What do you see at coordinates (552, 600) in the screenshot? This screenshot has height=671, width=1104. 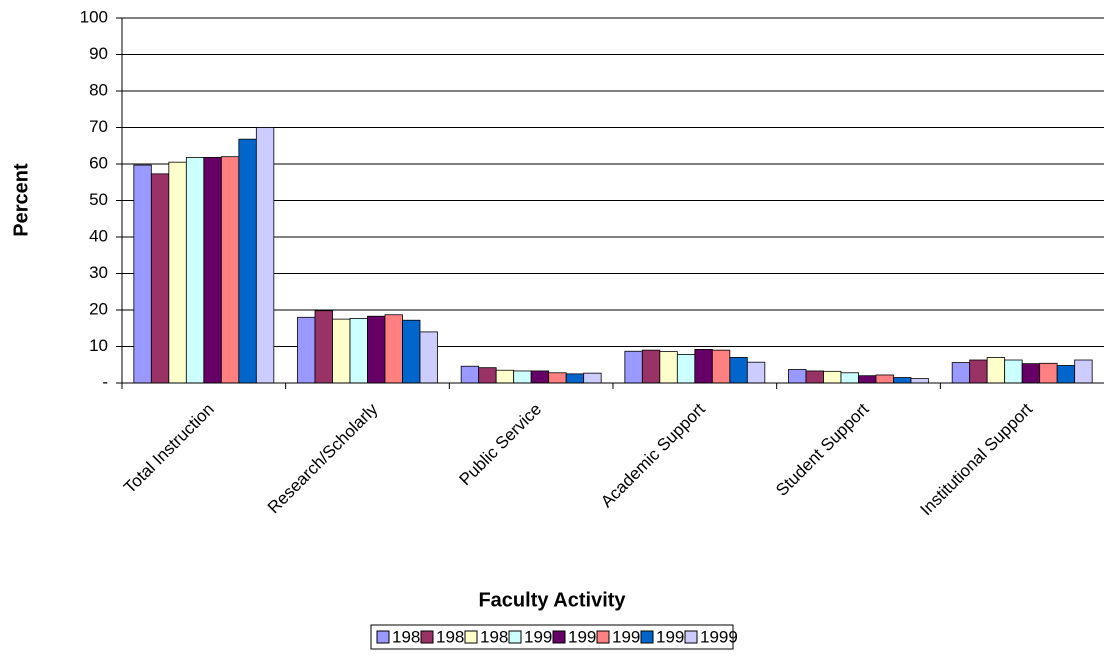 I see `x-axis-title: Faculty Activity` at bounding box center [552, 600].